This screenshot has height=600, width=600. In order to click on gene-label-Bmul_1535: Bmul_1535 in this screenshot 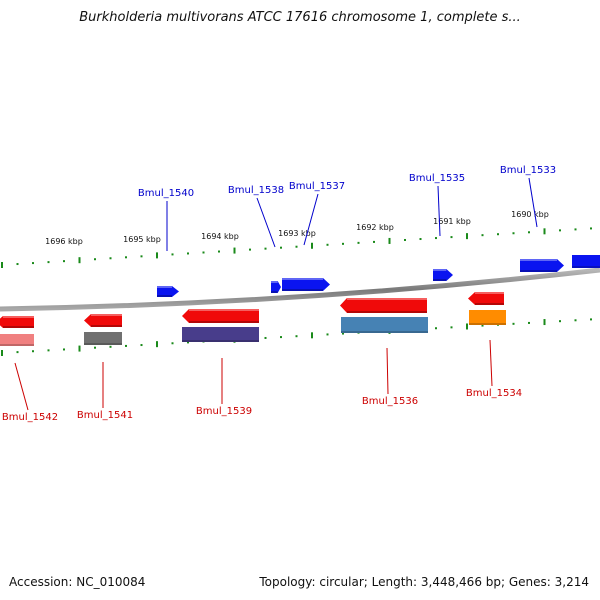, I will do `click(437, 178)`.